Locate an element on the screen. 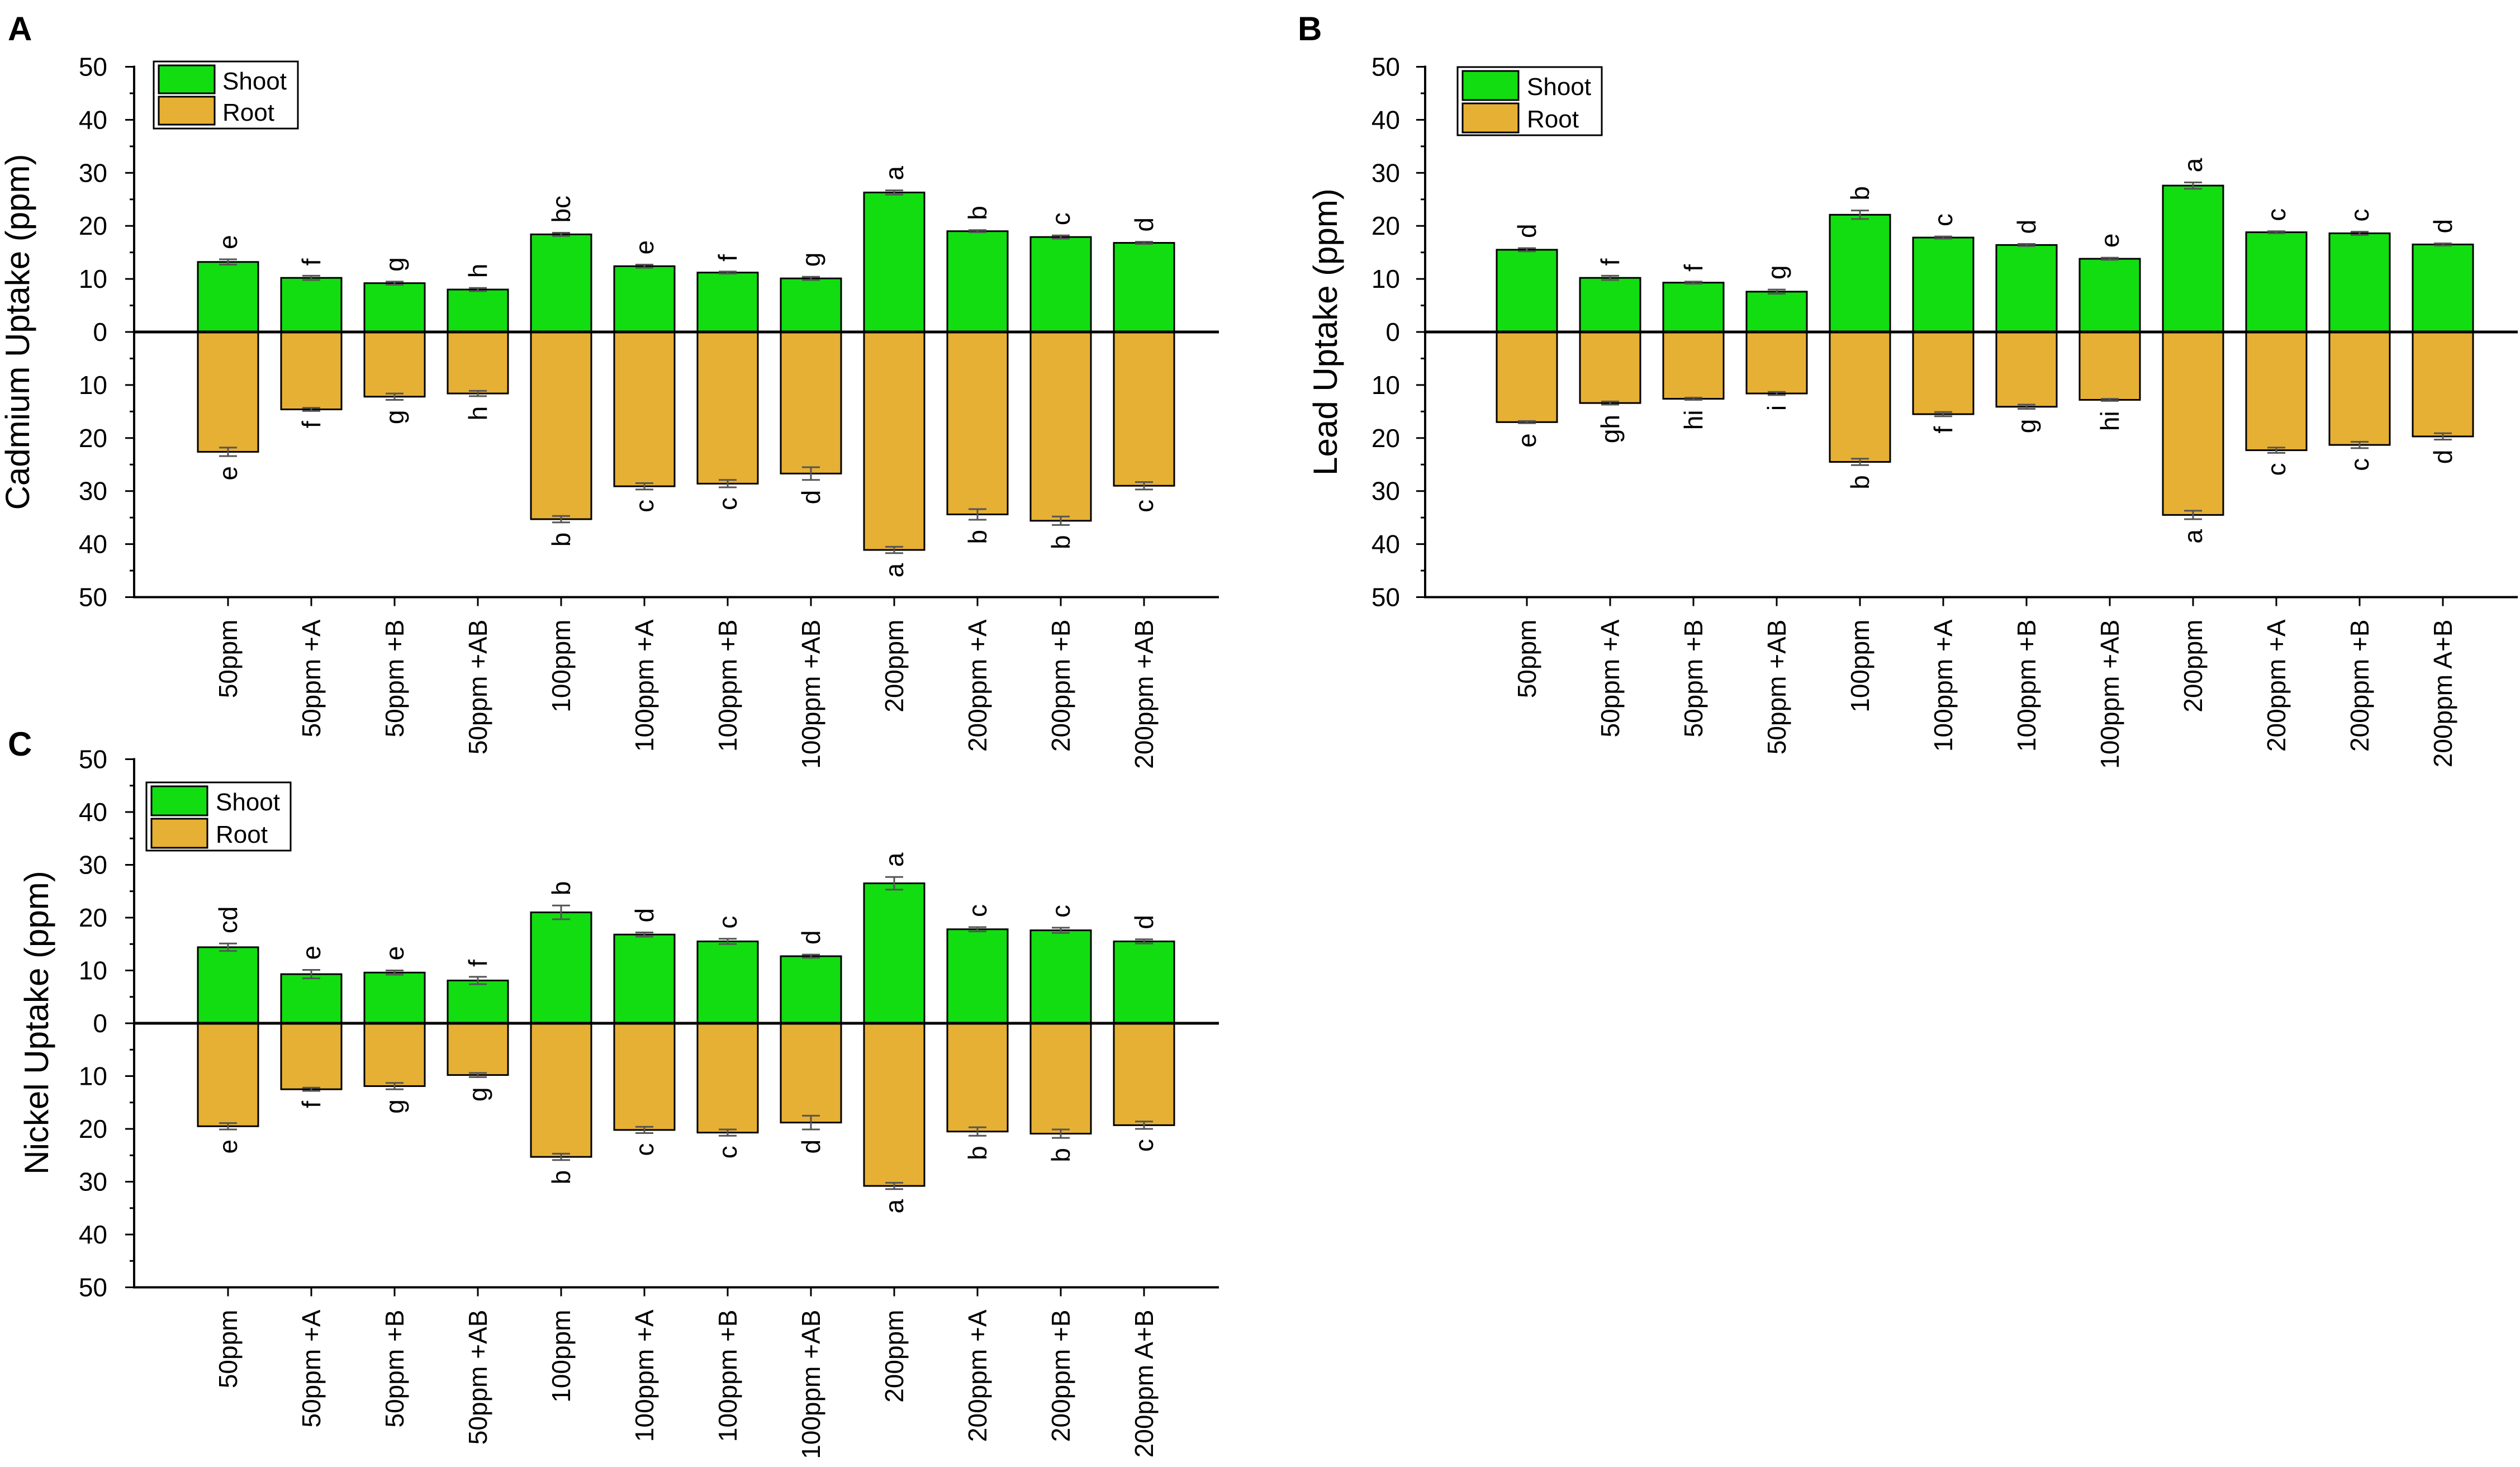  significance-letter-shoot: h is located at coordinates (477, 271).